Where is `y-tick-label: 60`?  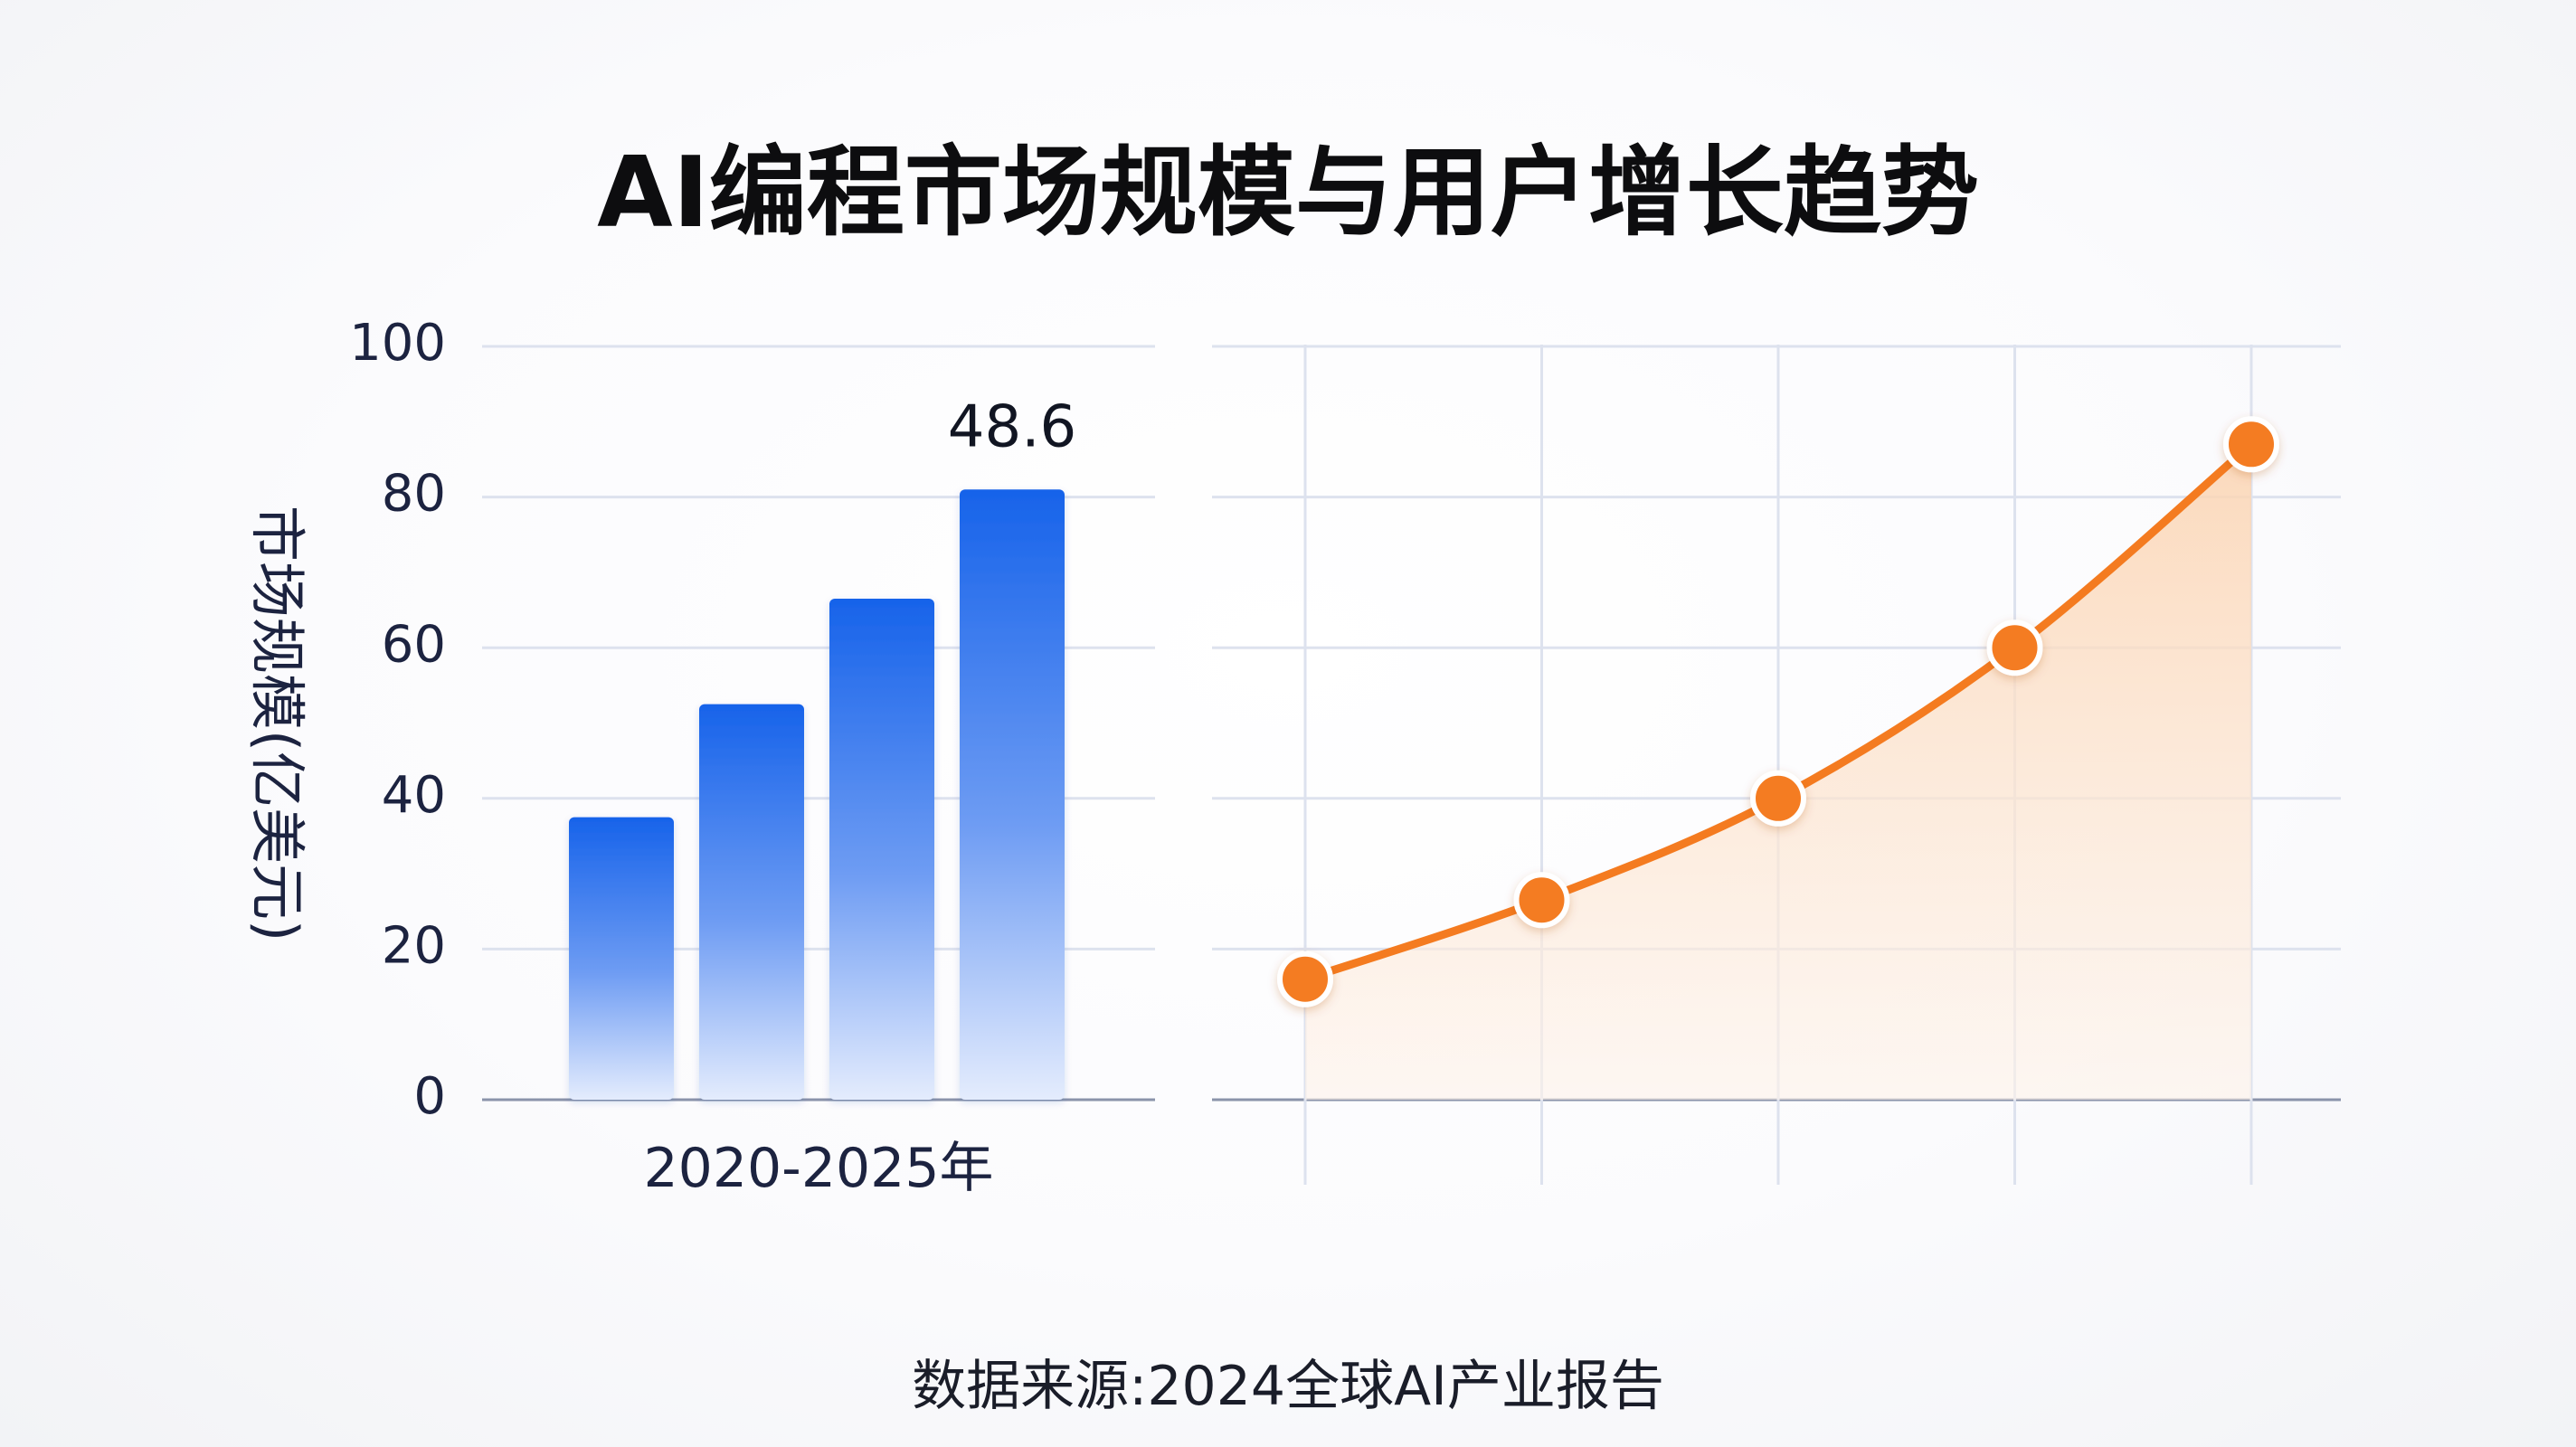
y-tick-label: 60 is located at coordinates (414, 644).